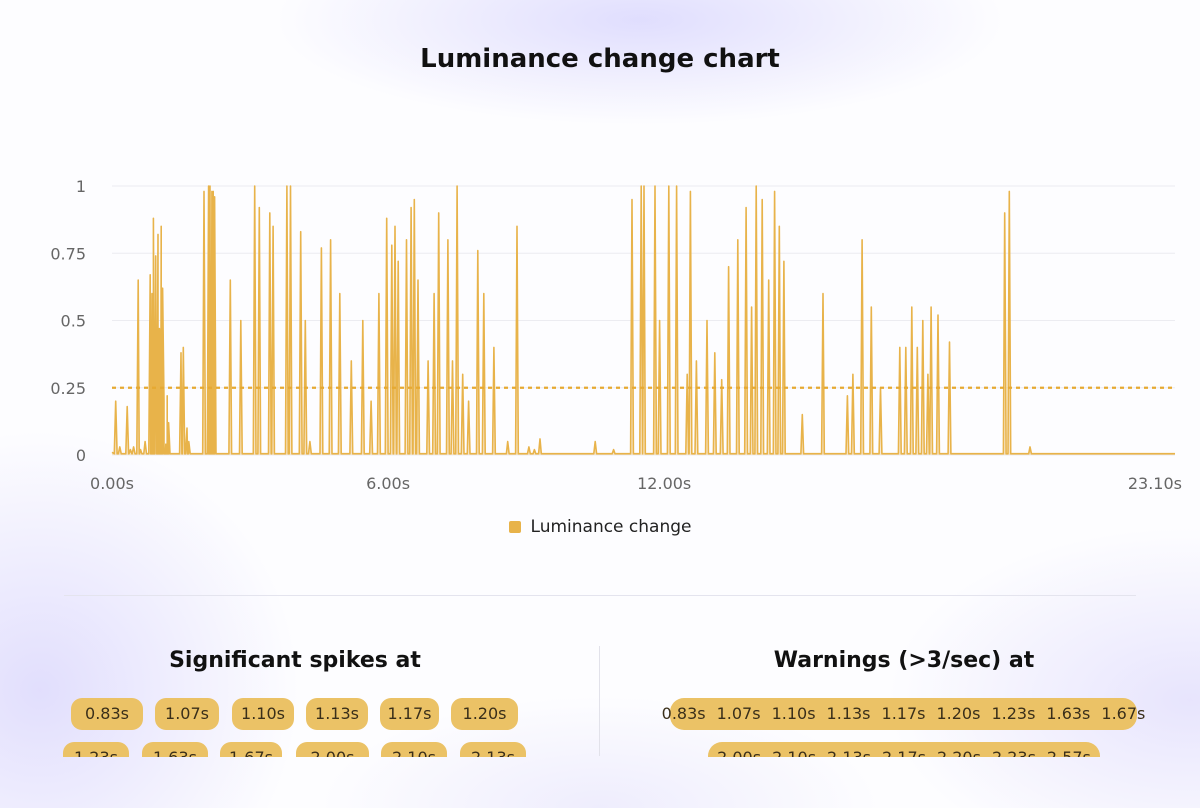  Describe the element at coordinates (295, 660) in the screenshot. I see `spikes-title: Significant spikes at` at that location.